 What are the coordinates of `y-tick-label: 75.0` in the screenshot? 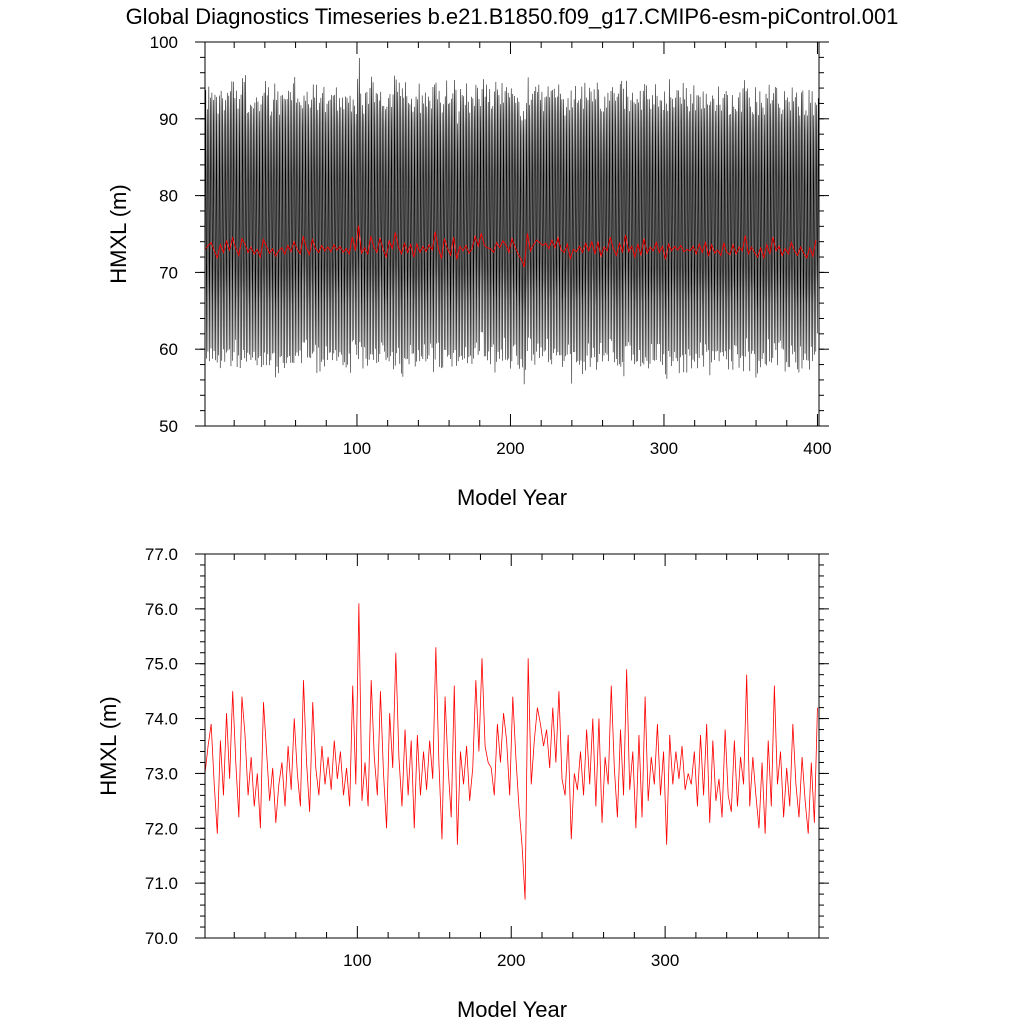 It's located at (161, 664).